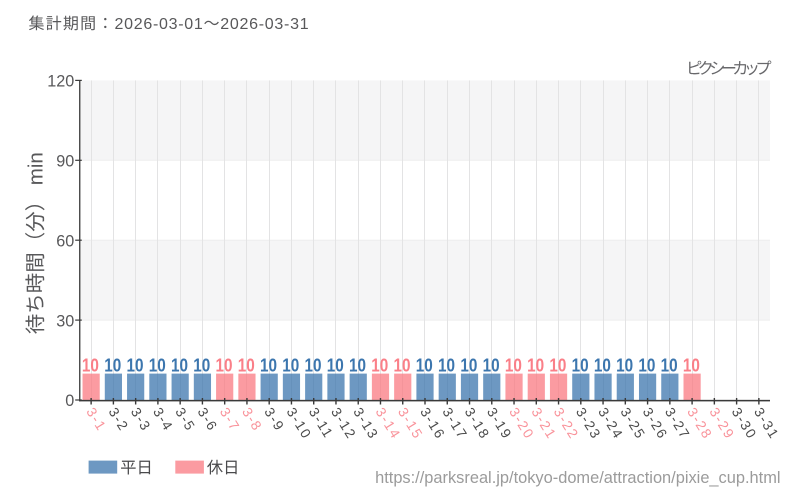 Image resolution: width=800 pixels, height=500 pixels. Describe the element at coordinates (69, 401) in the screenshot. I see `svg-text: 0` at that location.